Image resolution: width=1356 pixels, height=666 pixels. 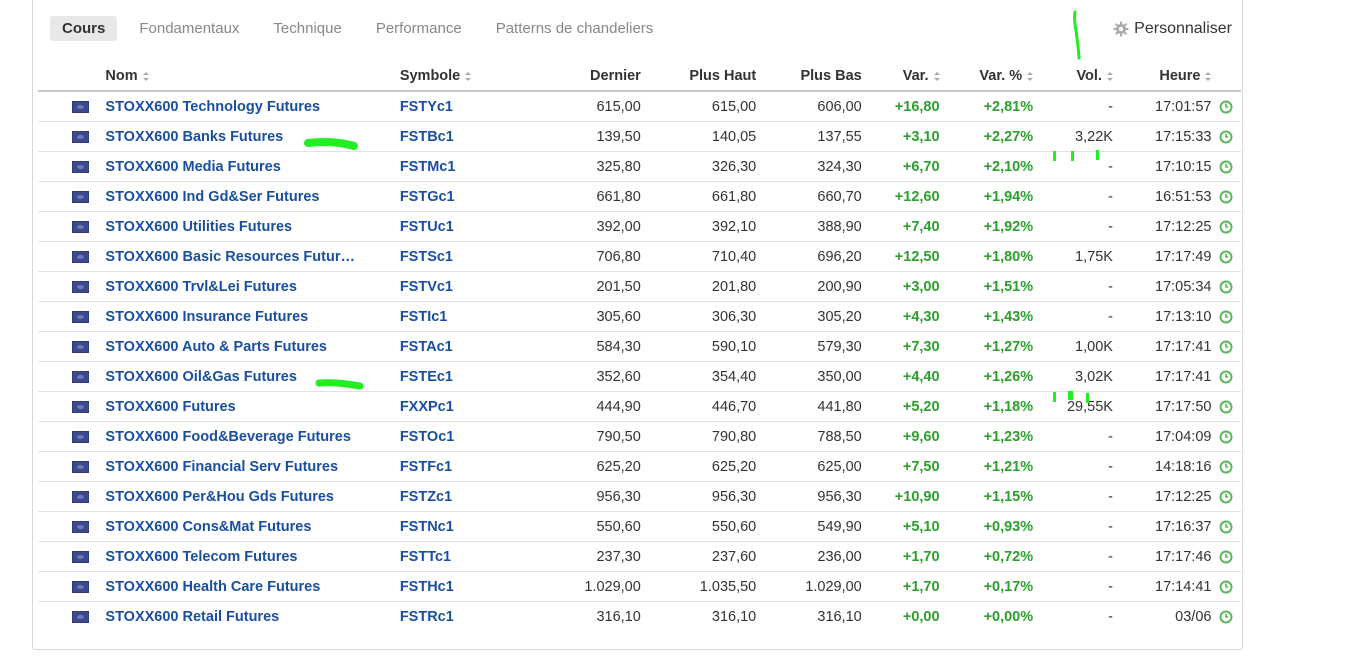 What do you see at coordinates (426, 466) in the screenshot?
I see `symbol-link: FSTFc1` at bounding box center [426, 466].